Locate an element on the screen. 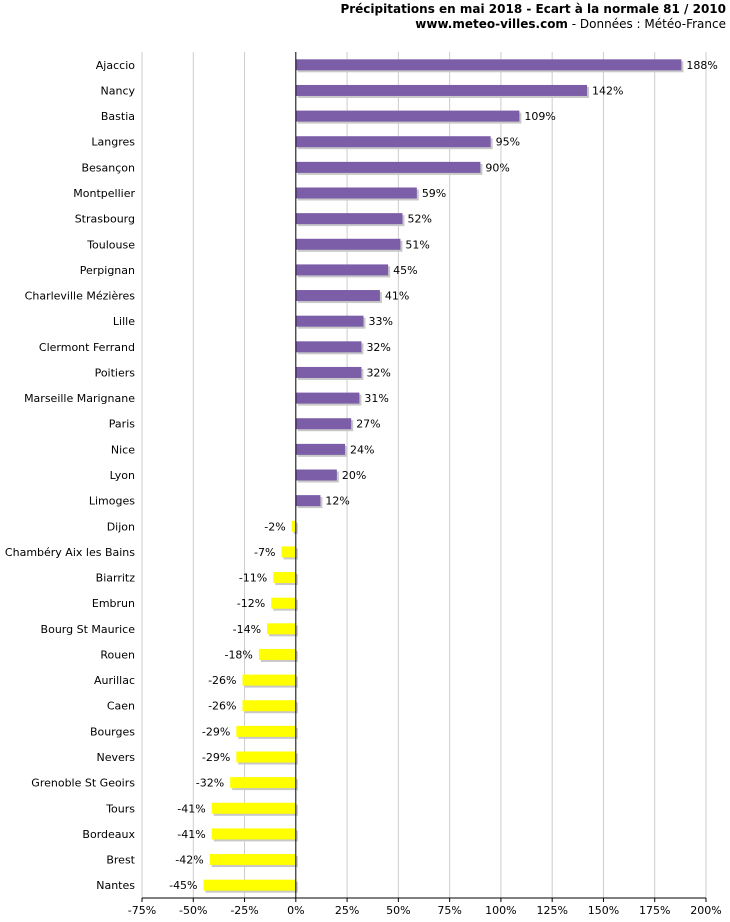 This screenshot has width=730, height=922. value-label: 33% is located at coordinates (380, 321).